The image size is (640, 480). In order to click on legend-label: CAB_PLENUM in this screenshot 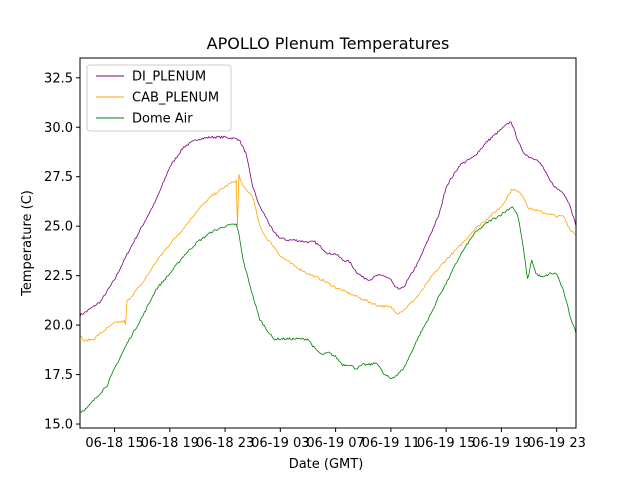, I will do `click(175, 98)`.